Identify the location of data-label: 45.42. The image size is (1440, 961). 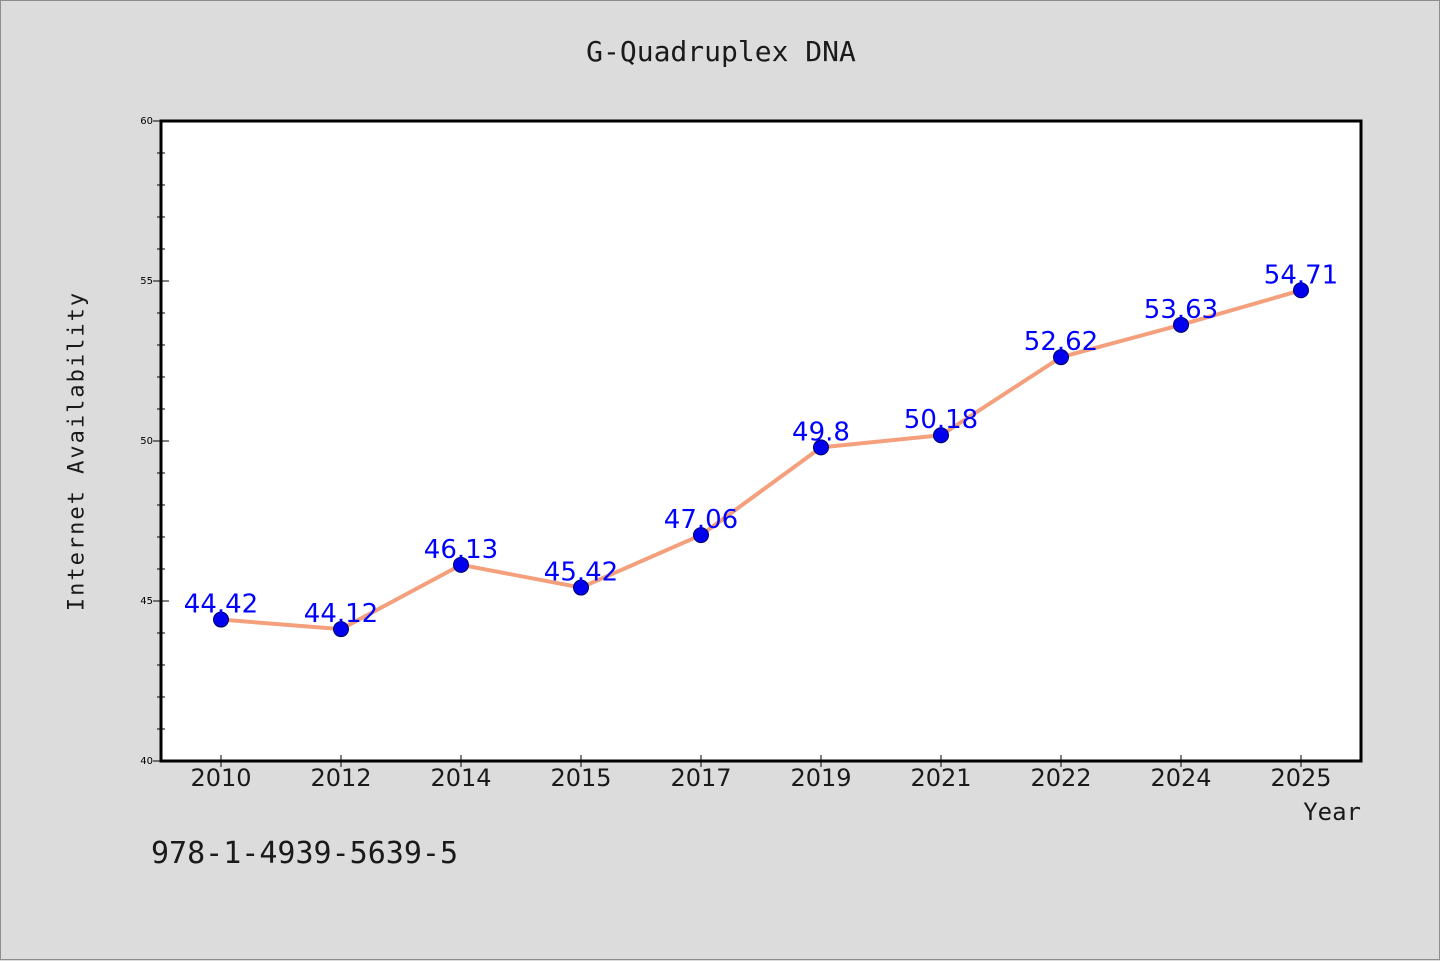
(581, 573).